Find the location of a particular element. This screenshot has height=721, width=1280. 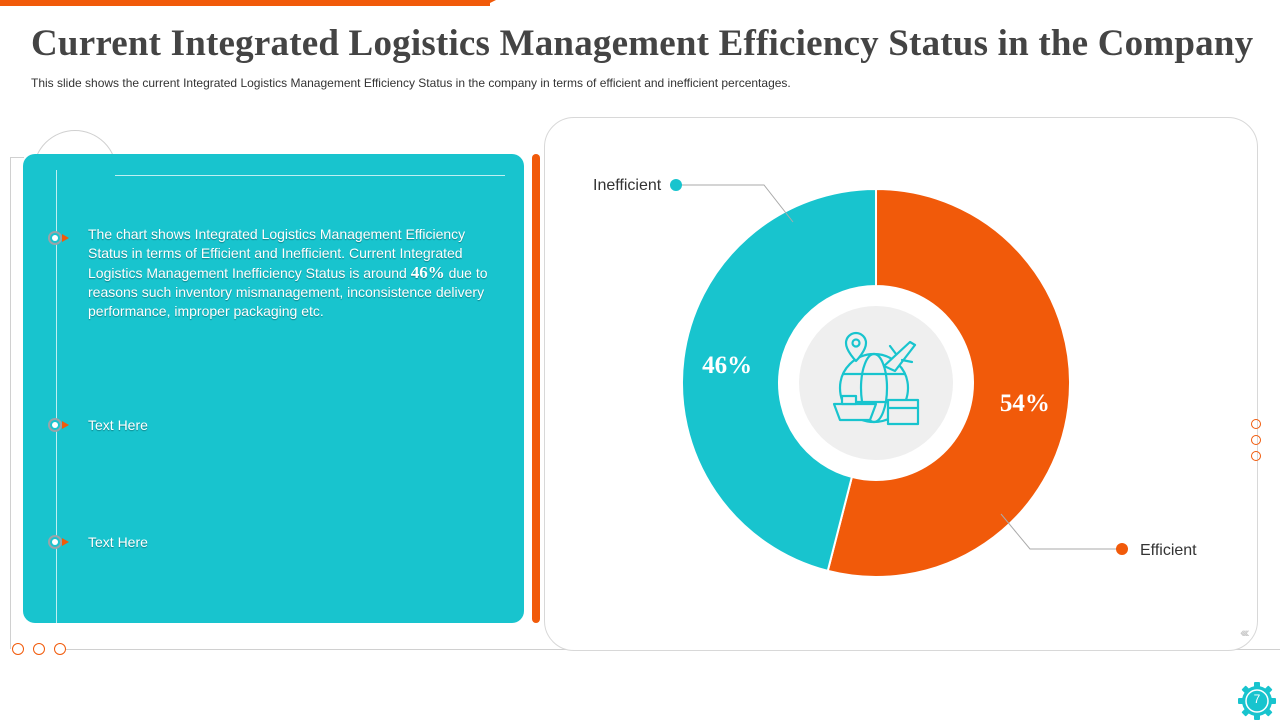

efficient-label: Efficient is located at coordinates (1168, 550).